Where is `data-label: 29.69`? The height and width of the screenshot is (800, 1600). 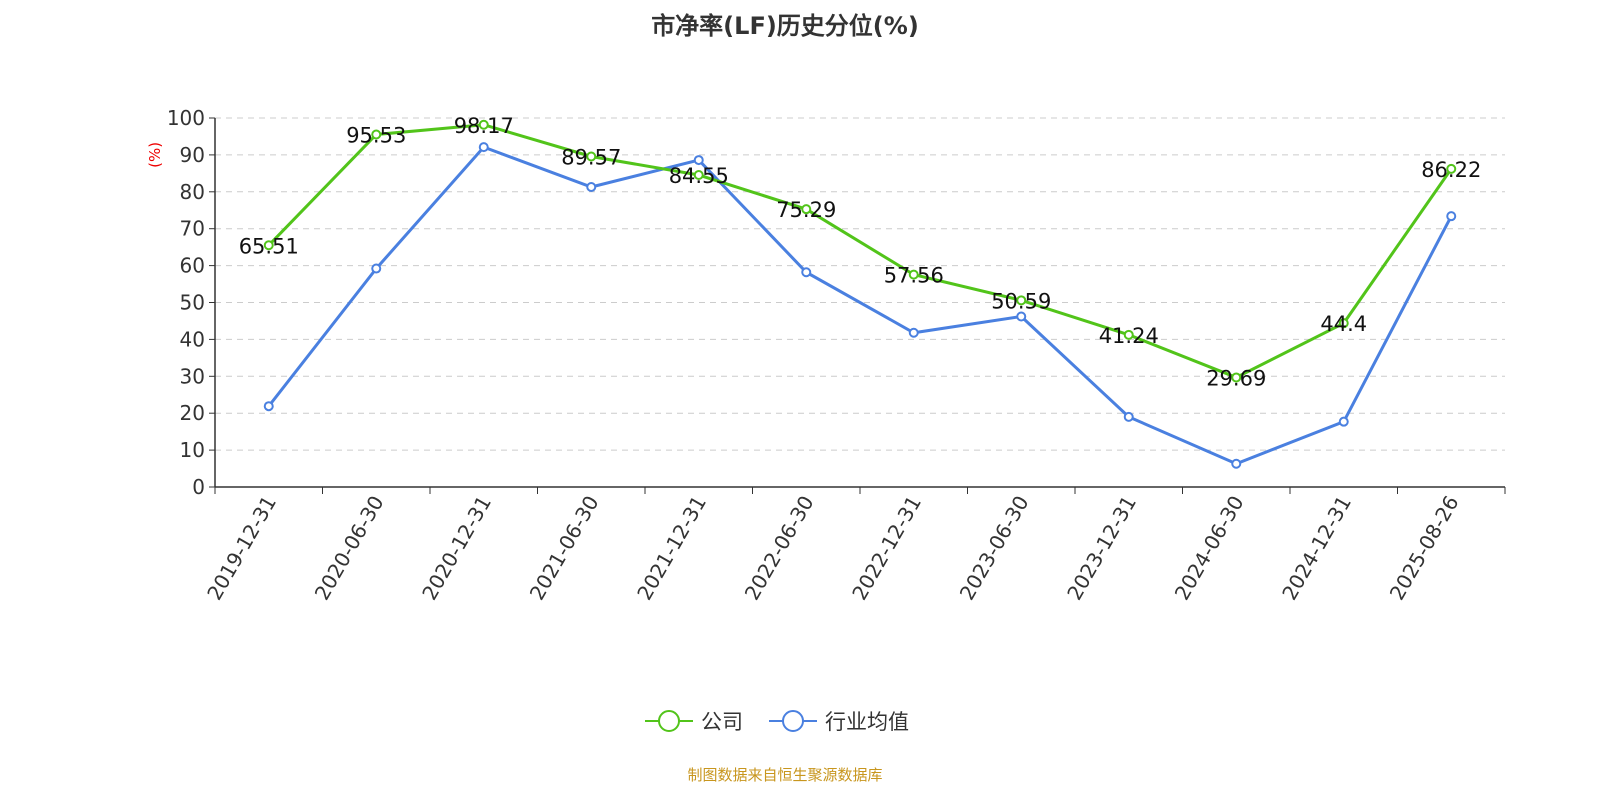
data-label: 29.69 is located at coordinates (1236, 378).